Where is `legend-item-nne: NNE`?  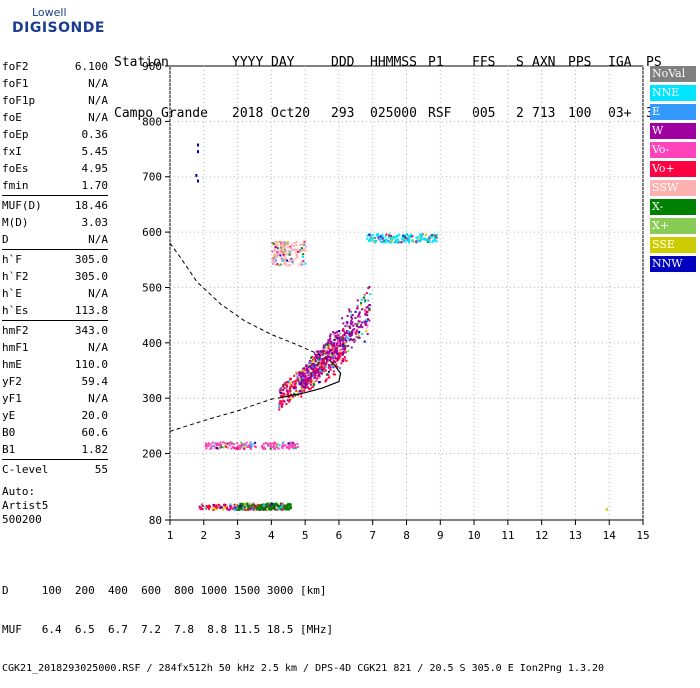 legend-item-nne: NNE is located at coordinates (673, 93).